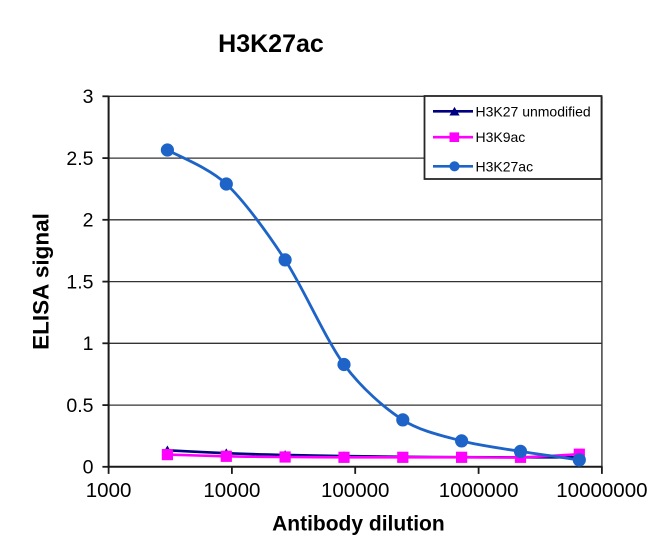  I want to click on svg-text: 10000, so click(231, 490).